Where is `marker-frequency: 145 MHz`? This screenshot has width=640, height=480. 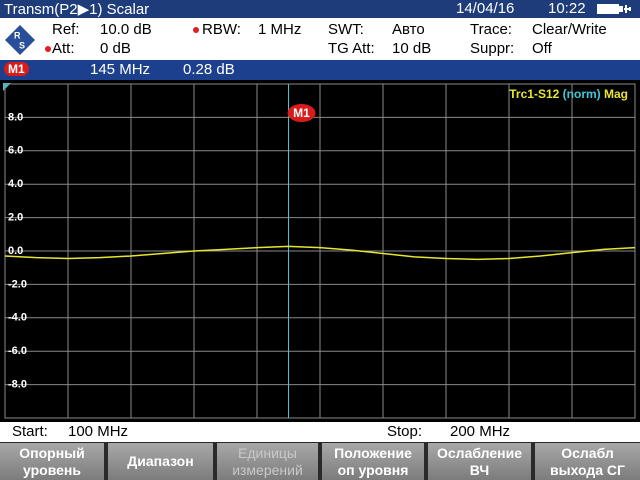
marker-frequency: 145 MHz is located at coordinates (120, 69).